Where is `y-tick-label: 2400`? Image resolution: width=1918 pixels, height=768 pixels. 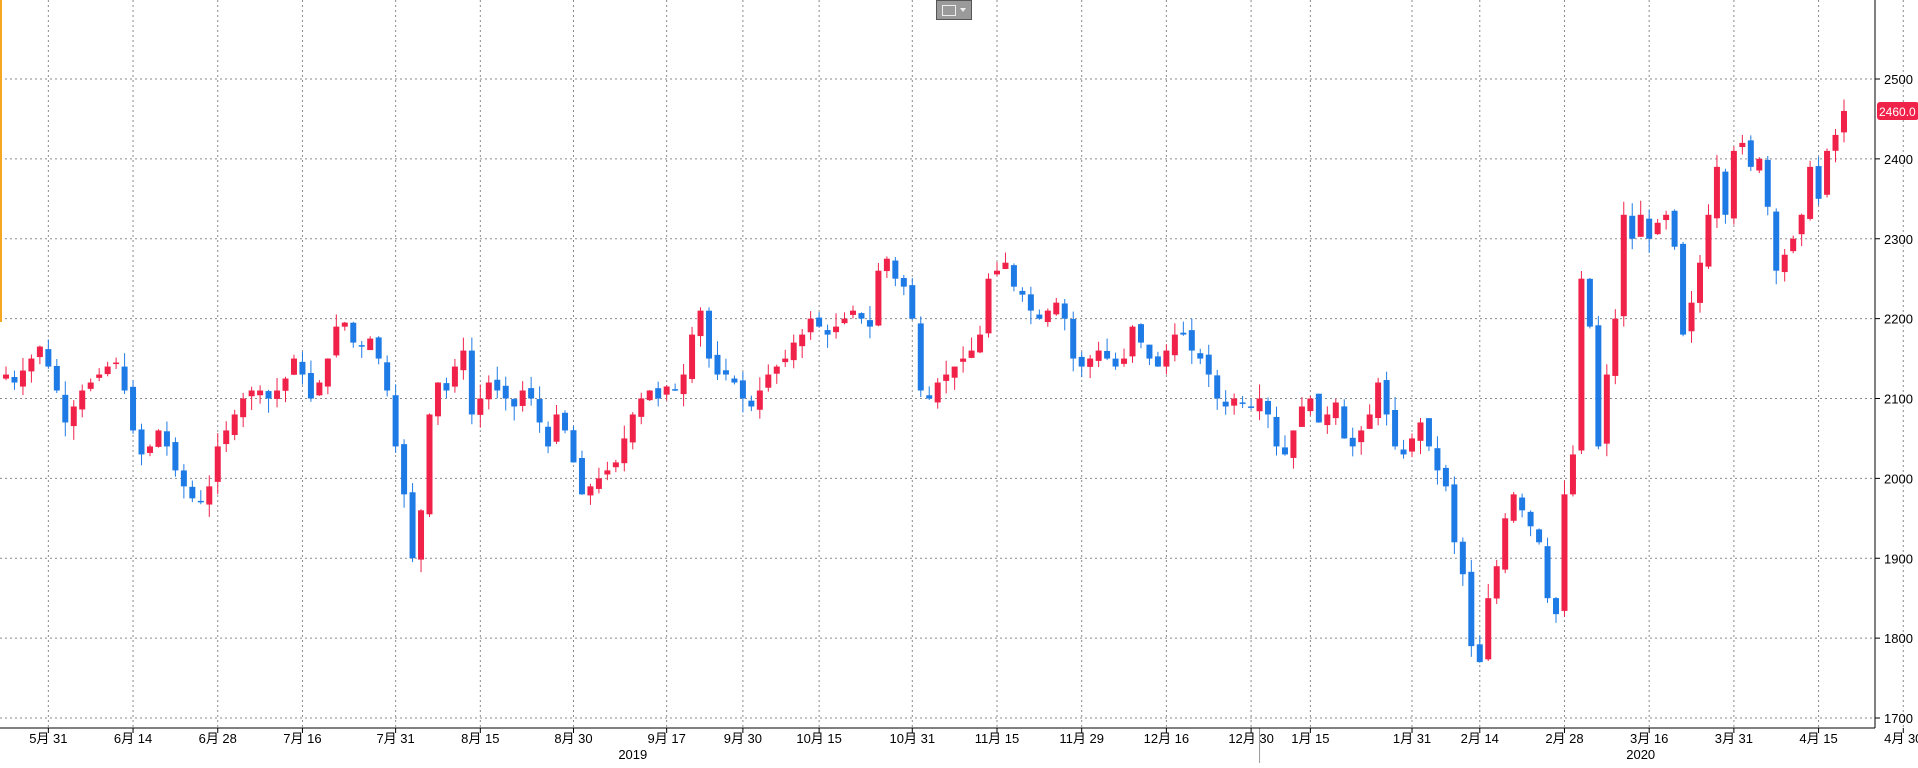 y-tick-label: 2400 is located at coordinates (1898, 159).